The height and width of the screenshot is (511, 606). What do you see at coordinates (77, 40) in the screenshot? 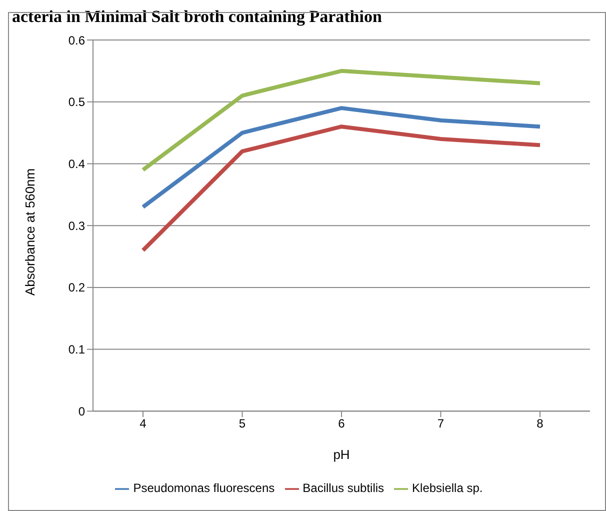
I see `y-tick-label: 0.6` at bounding box center [77, 40].